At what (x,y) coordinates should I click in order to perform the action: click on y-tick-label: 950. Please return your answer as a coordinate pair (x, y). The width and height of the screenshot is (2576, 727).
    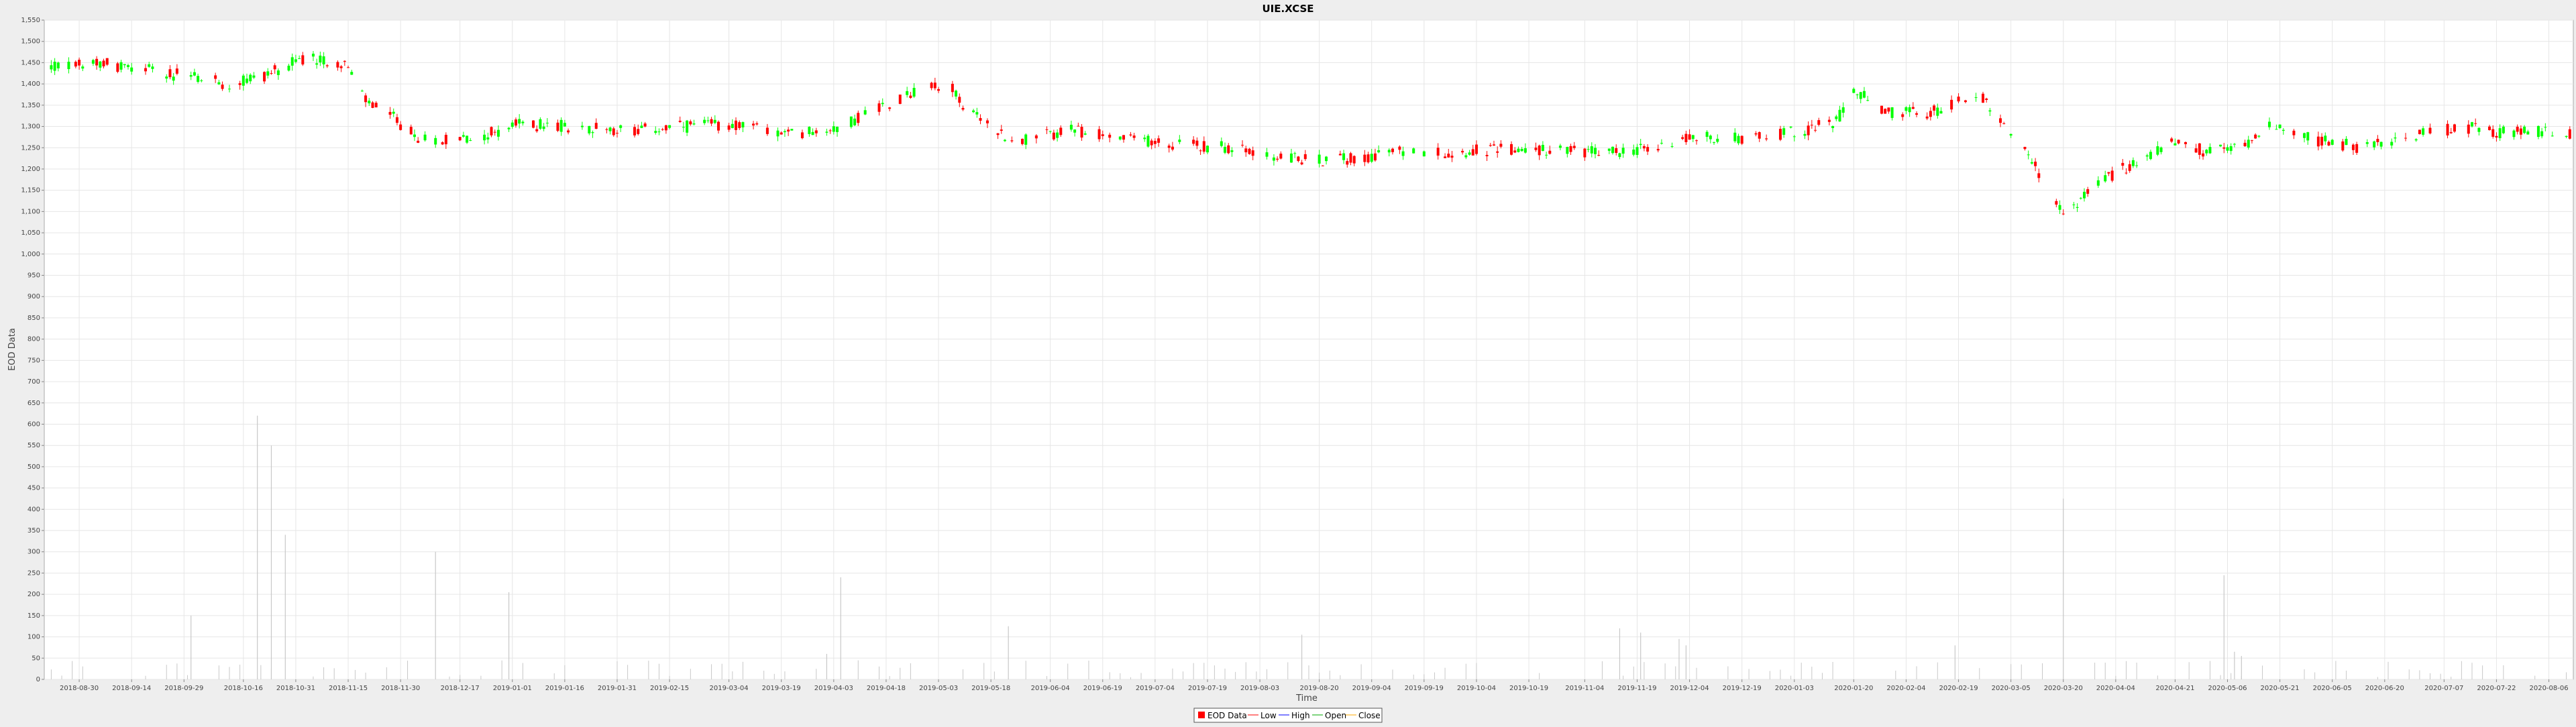
    Looking at the image, I should click on (34, 276).